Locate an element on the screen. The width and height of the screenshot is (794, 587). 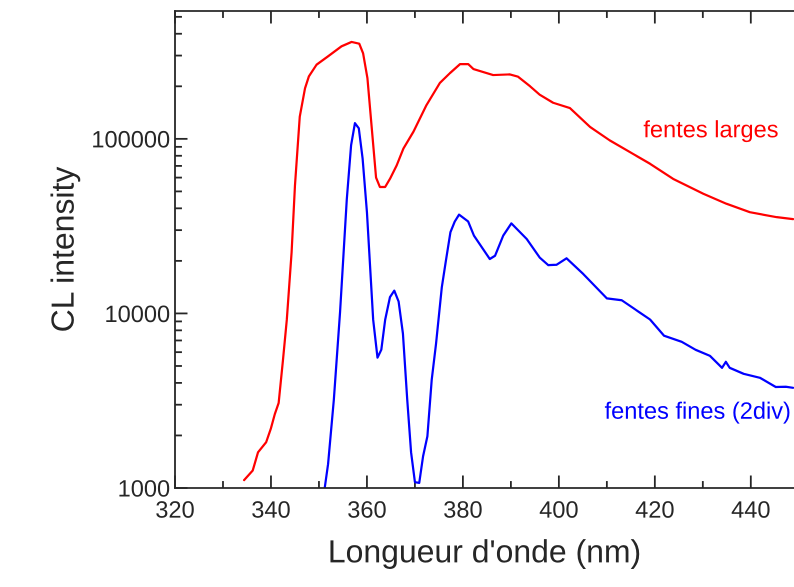
series-label: fentes fines (2div) is located at coordinates (697, 413).